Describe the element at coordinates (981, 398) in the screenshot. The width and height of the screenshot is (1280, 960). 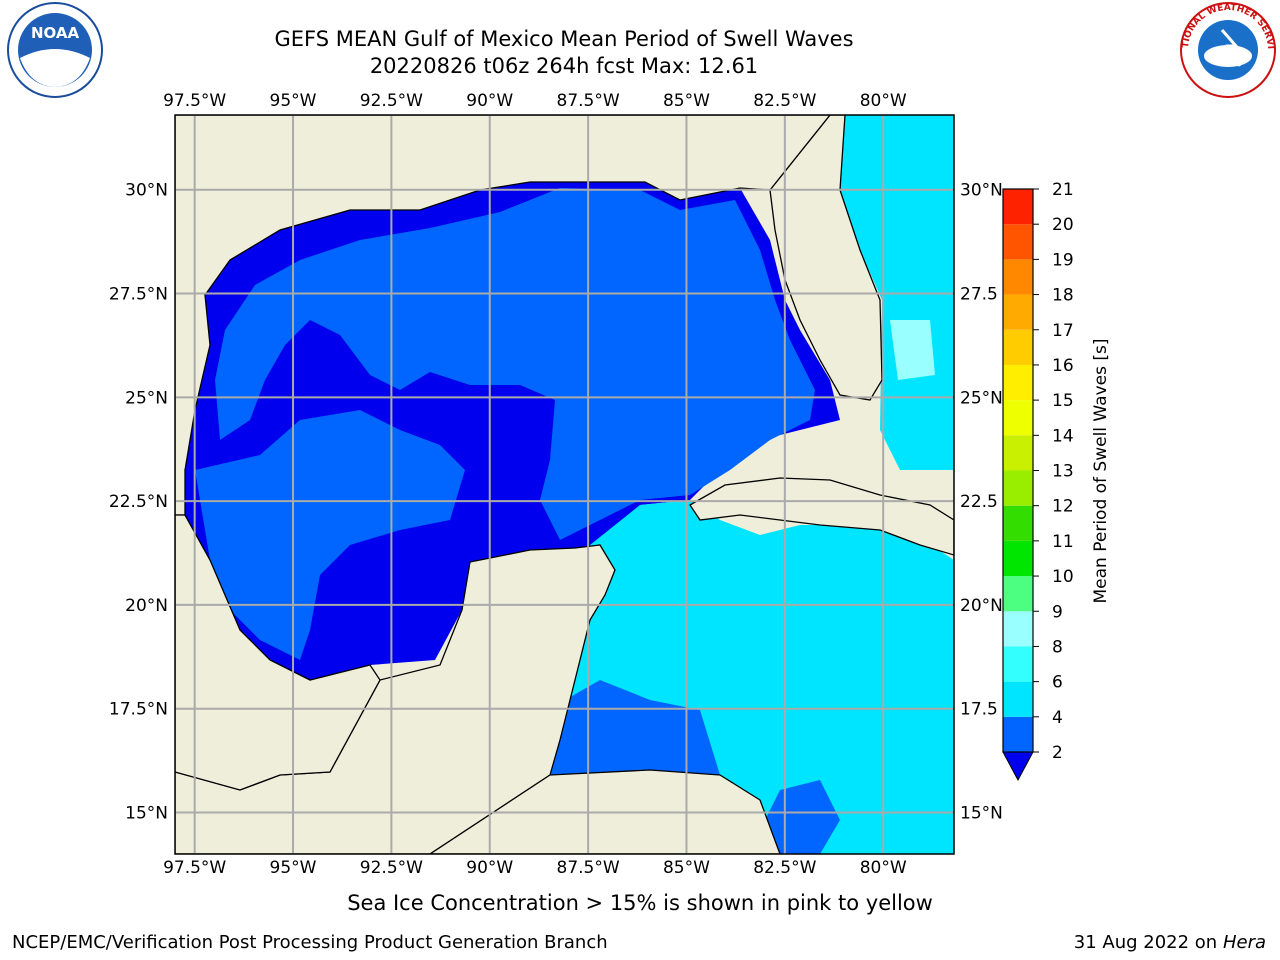
I see `y-tick-label-right: 25°N` at that location.